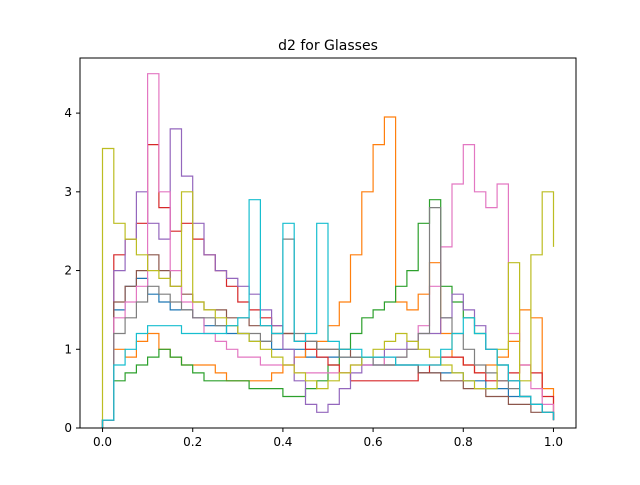  I want to click on y-tick-label: 3, so click(68, 192).